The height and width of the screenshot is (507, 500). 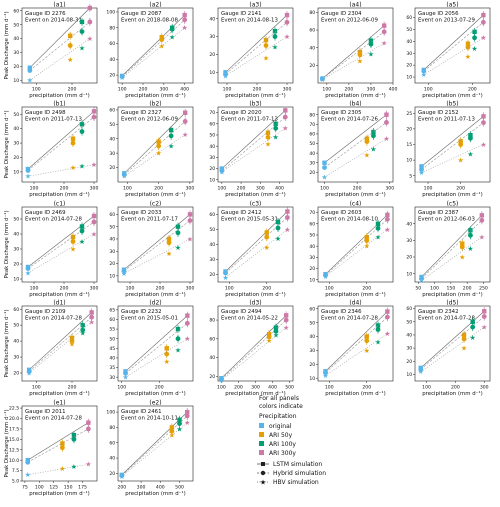 I want to click on gauge-id: Gauge ID 2304, so click(x=341, y=14).